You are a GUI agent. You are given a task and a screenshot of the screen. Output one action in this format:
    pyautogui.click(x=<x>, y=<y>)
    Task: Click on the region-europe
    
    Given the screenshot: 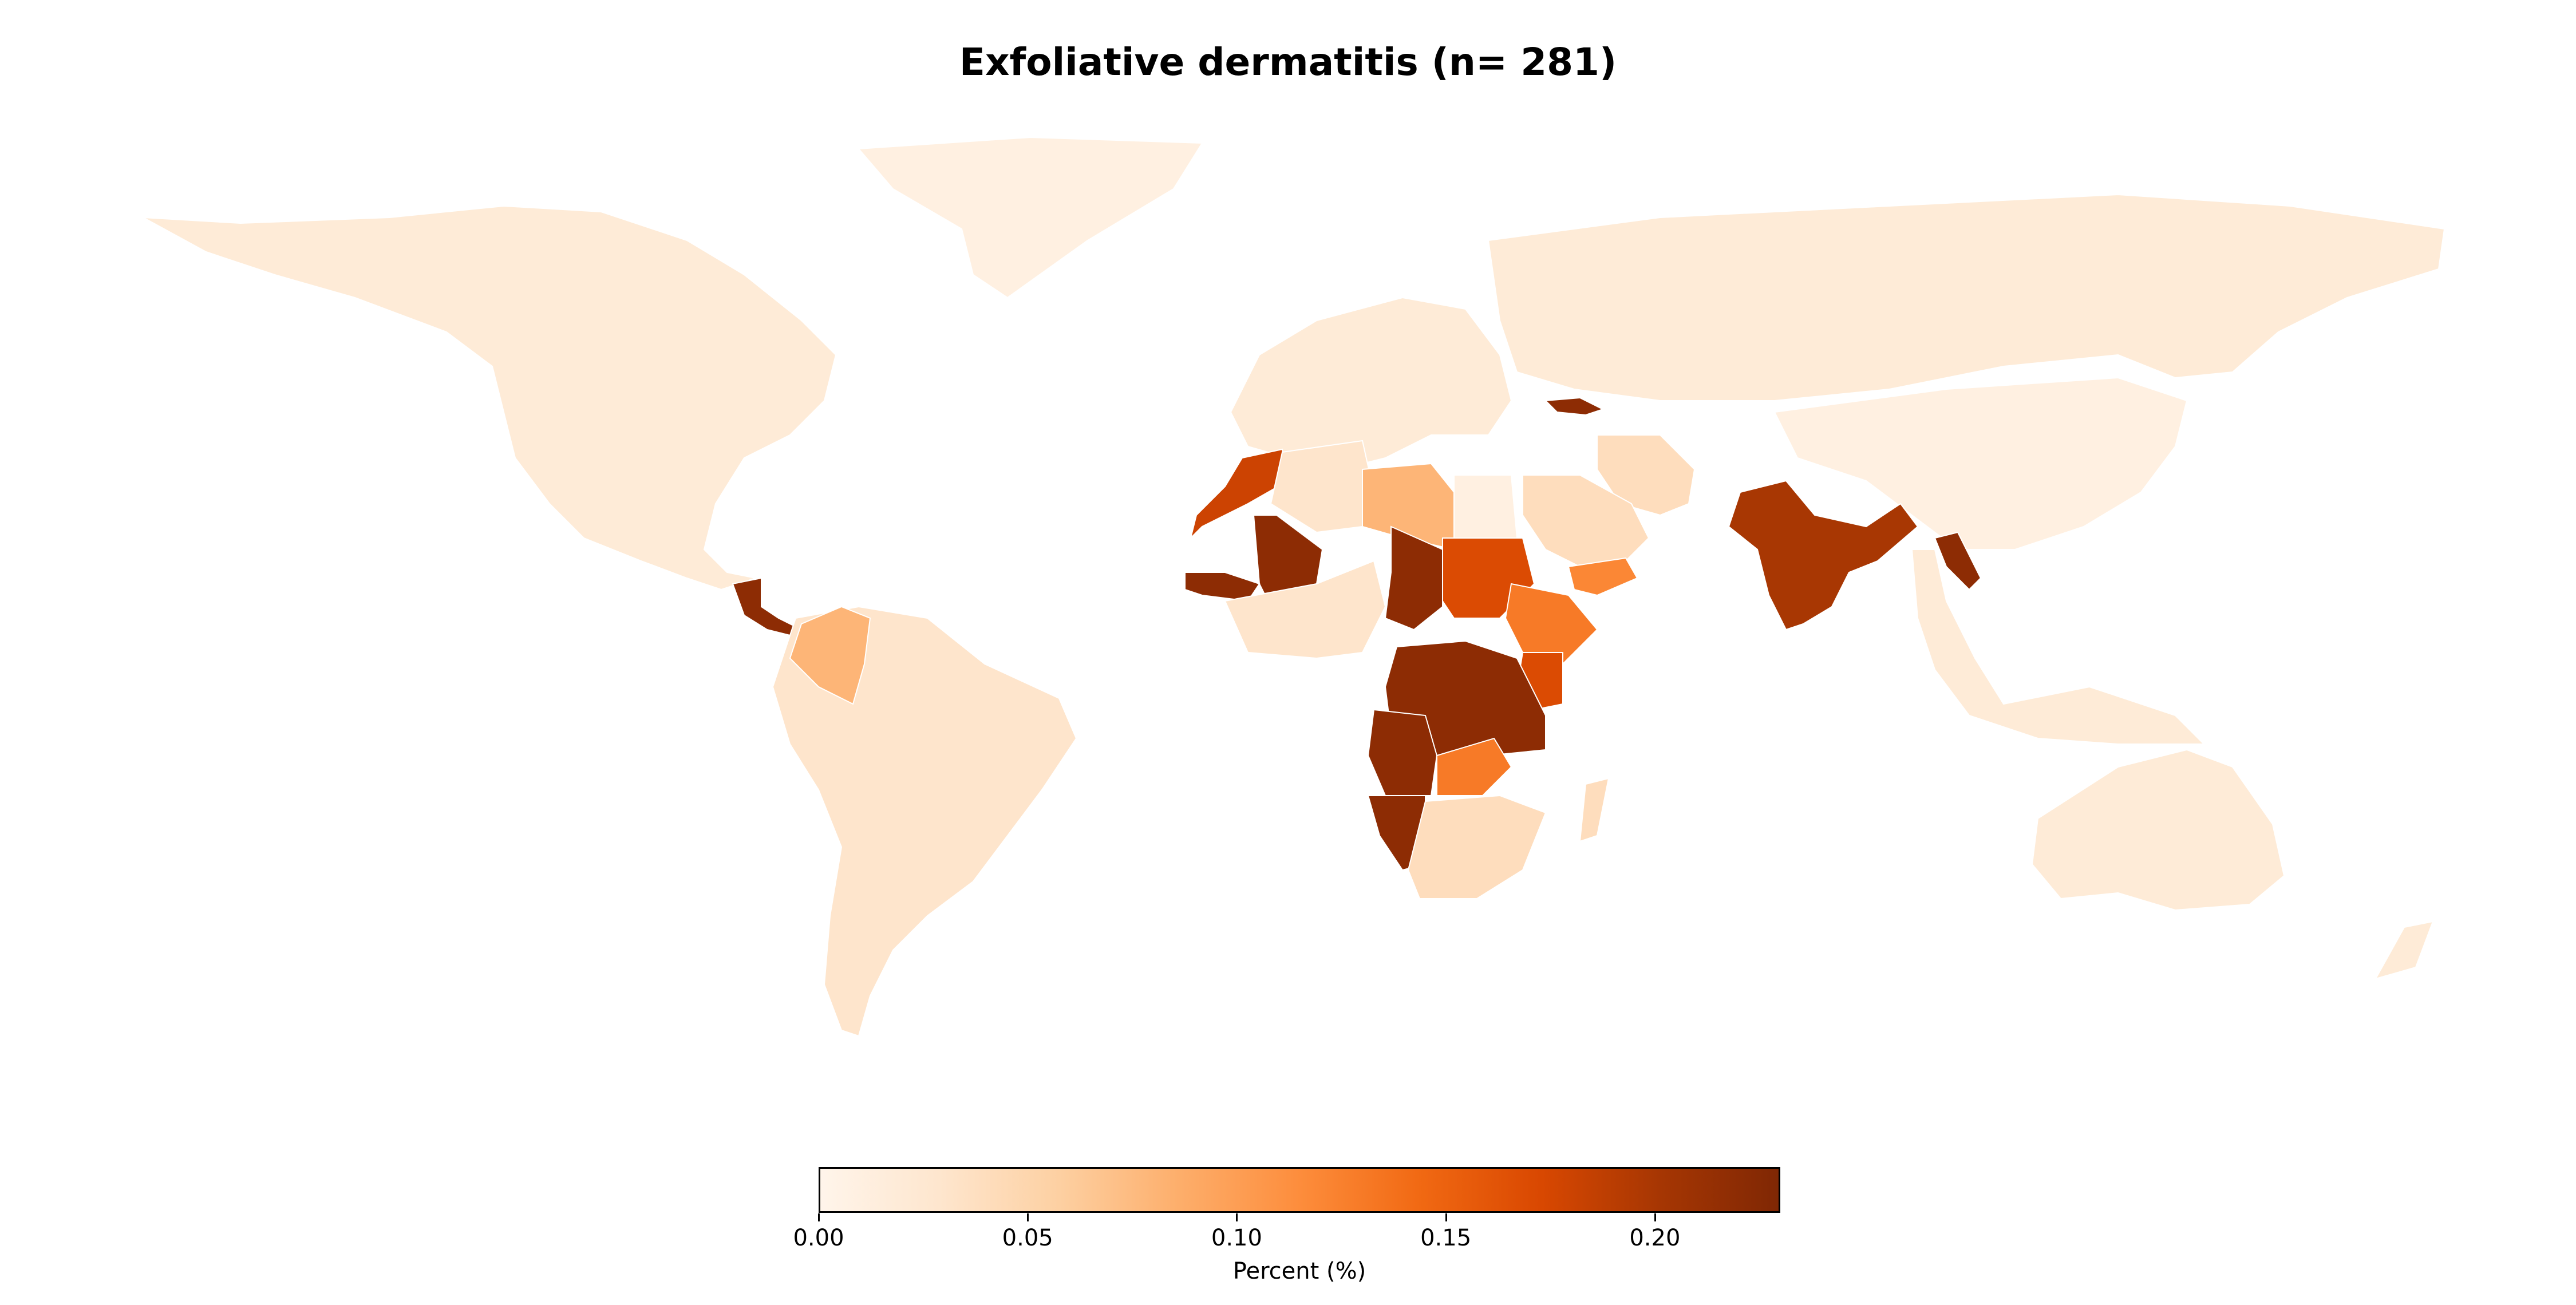 What is the action you would take?
    pyautogui.click(x=1371, y=383)
    